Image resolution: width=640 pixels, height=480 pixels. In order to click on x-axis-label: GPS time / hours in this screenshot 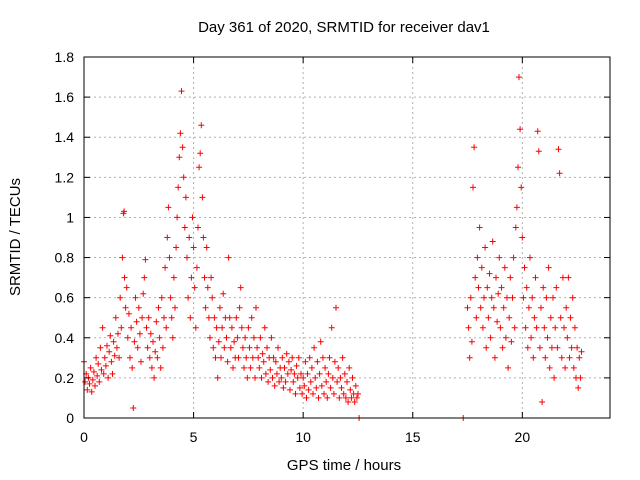, I will do `click(344, 465)`.